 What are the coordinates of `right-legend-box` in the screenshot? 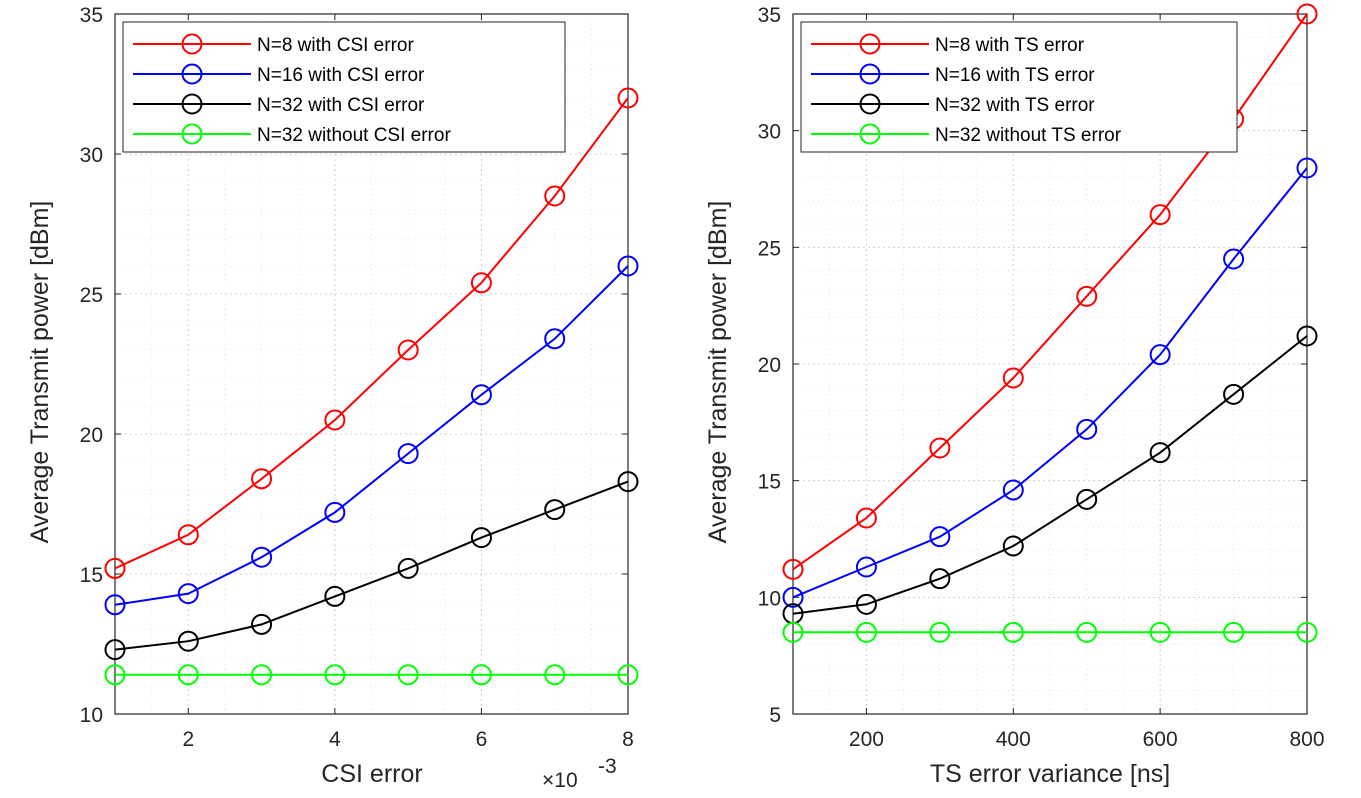 It's located at (1019, 87).